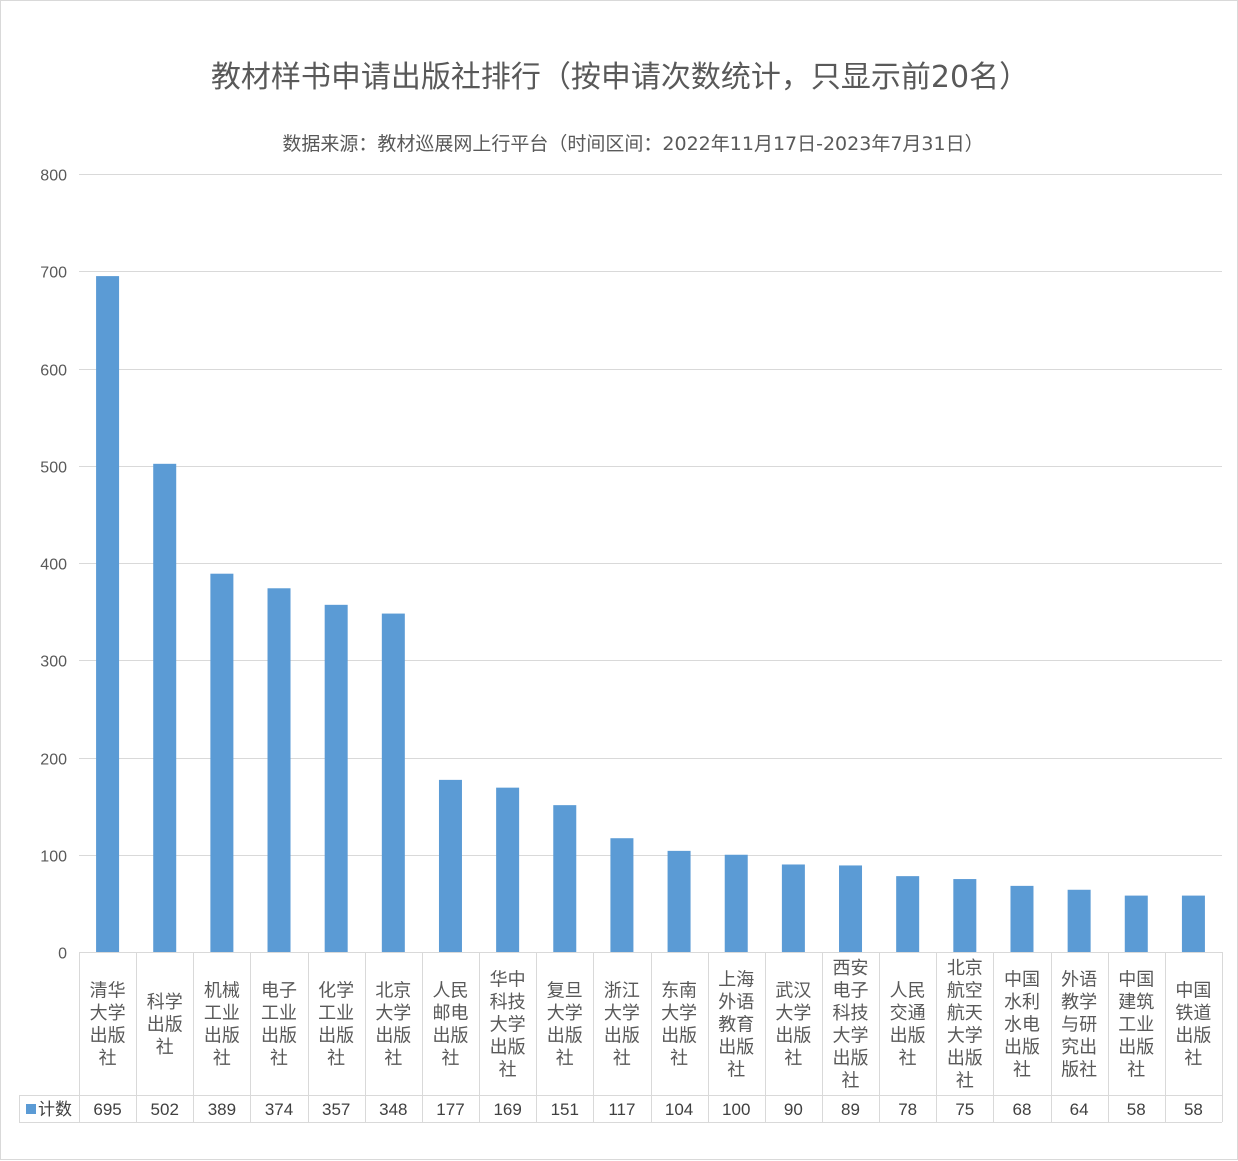 The image size is (1238, 1161). Describe the element at coordinates (108, 991) in the screenshot. I see `category-label-line: 清华` at that location.